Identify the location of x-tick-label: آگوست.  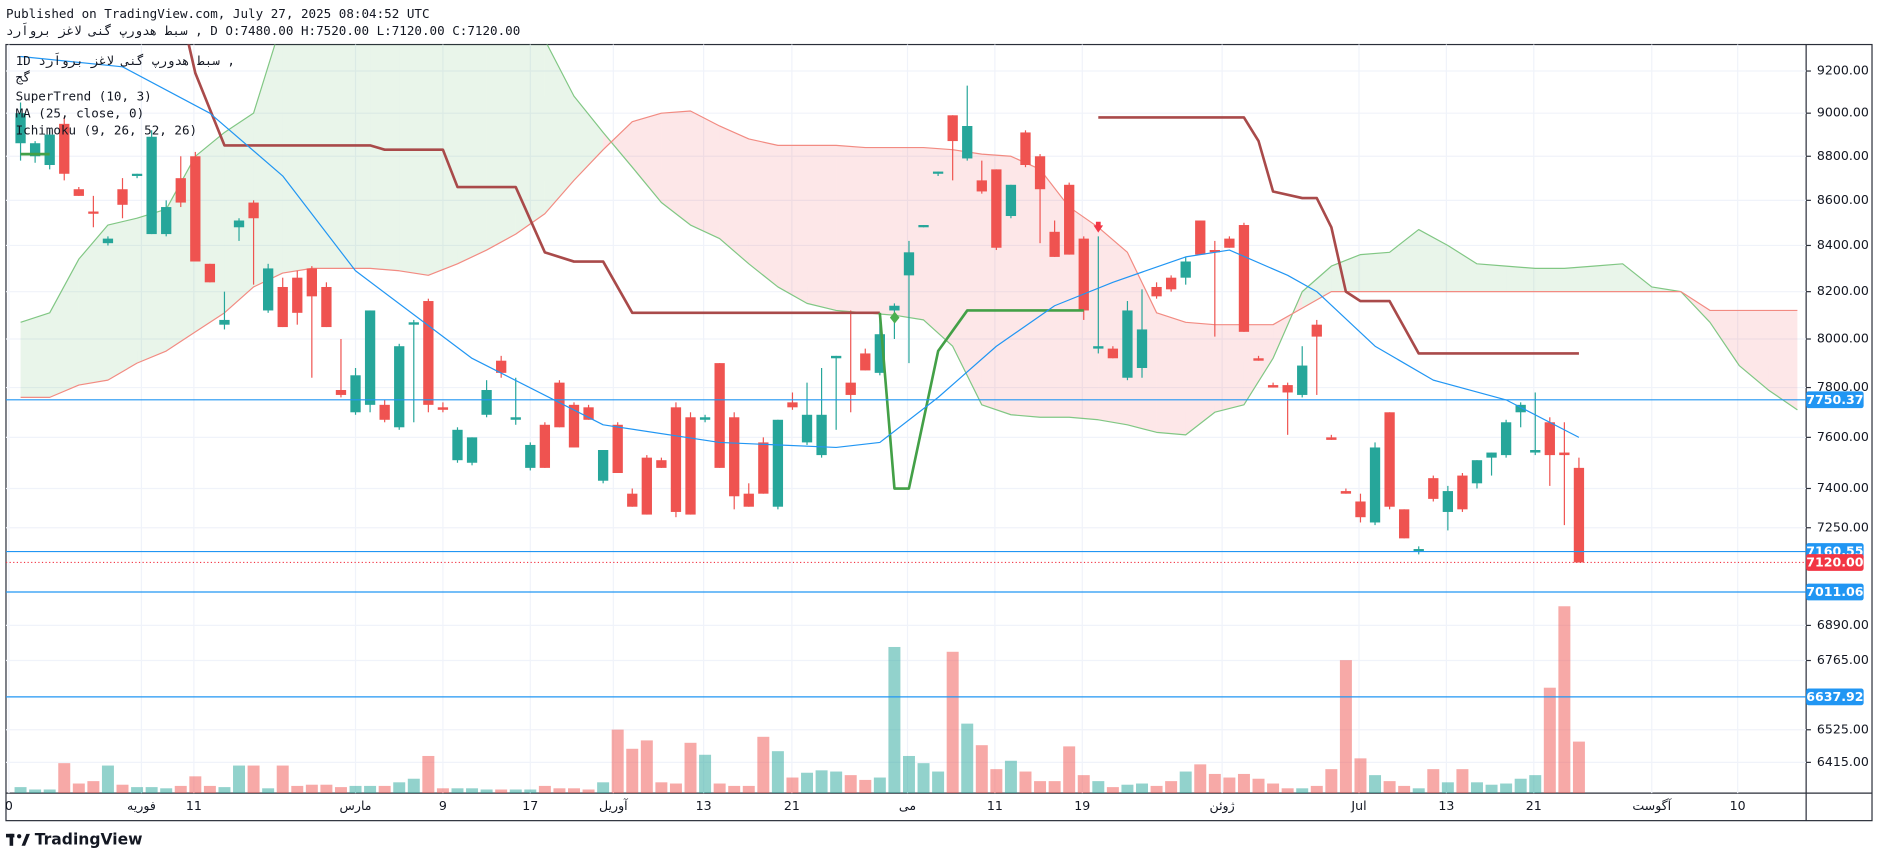
(1651, 806).